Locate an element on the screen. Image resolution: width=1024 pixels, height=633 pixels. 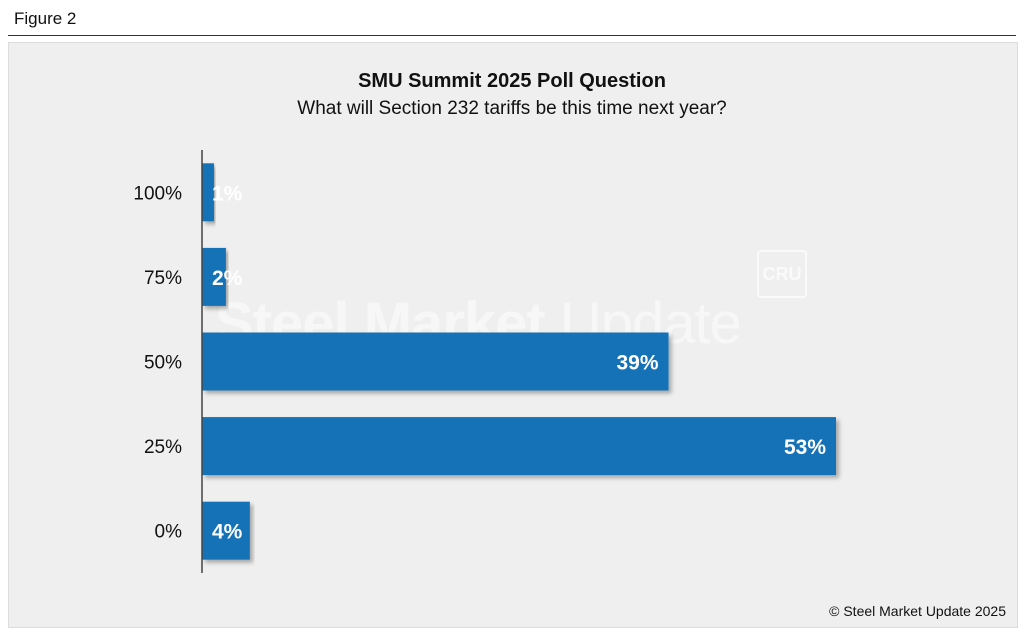
figure-rule is located at coordinates (512, 35).